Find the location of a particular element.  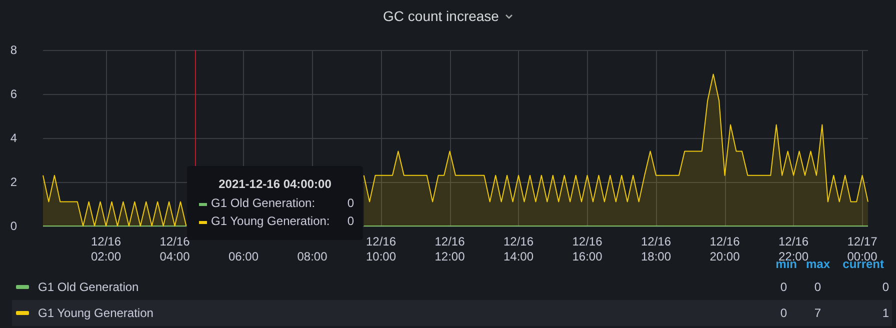

annotation: 2021-12-16 04:00:00 is located at coordinates (275, 184).